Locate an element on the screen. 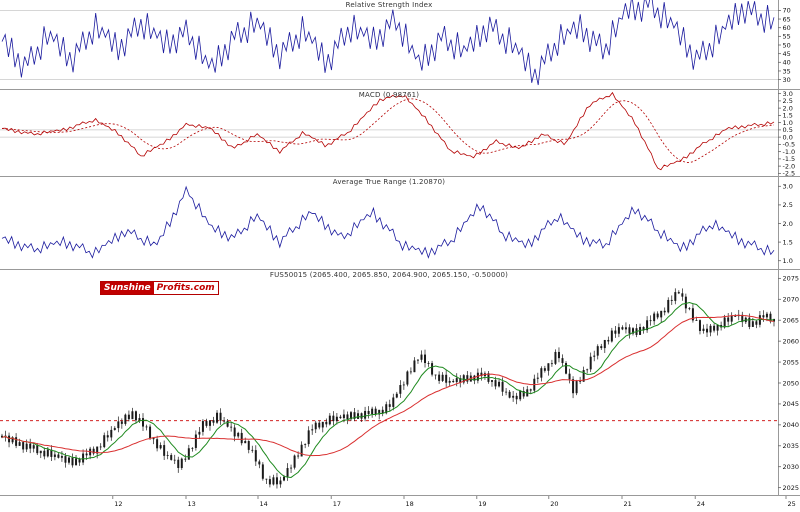 The height and width of the screenshot is (512, 800). macd-panel-title: MACD (0.98761) is located at coordinates (389, 95).